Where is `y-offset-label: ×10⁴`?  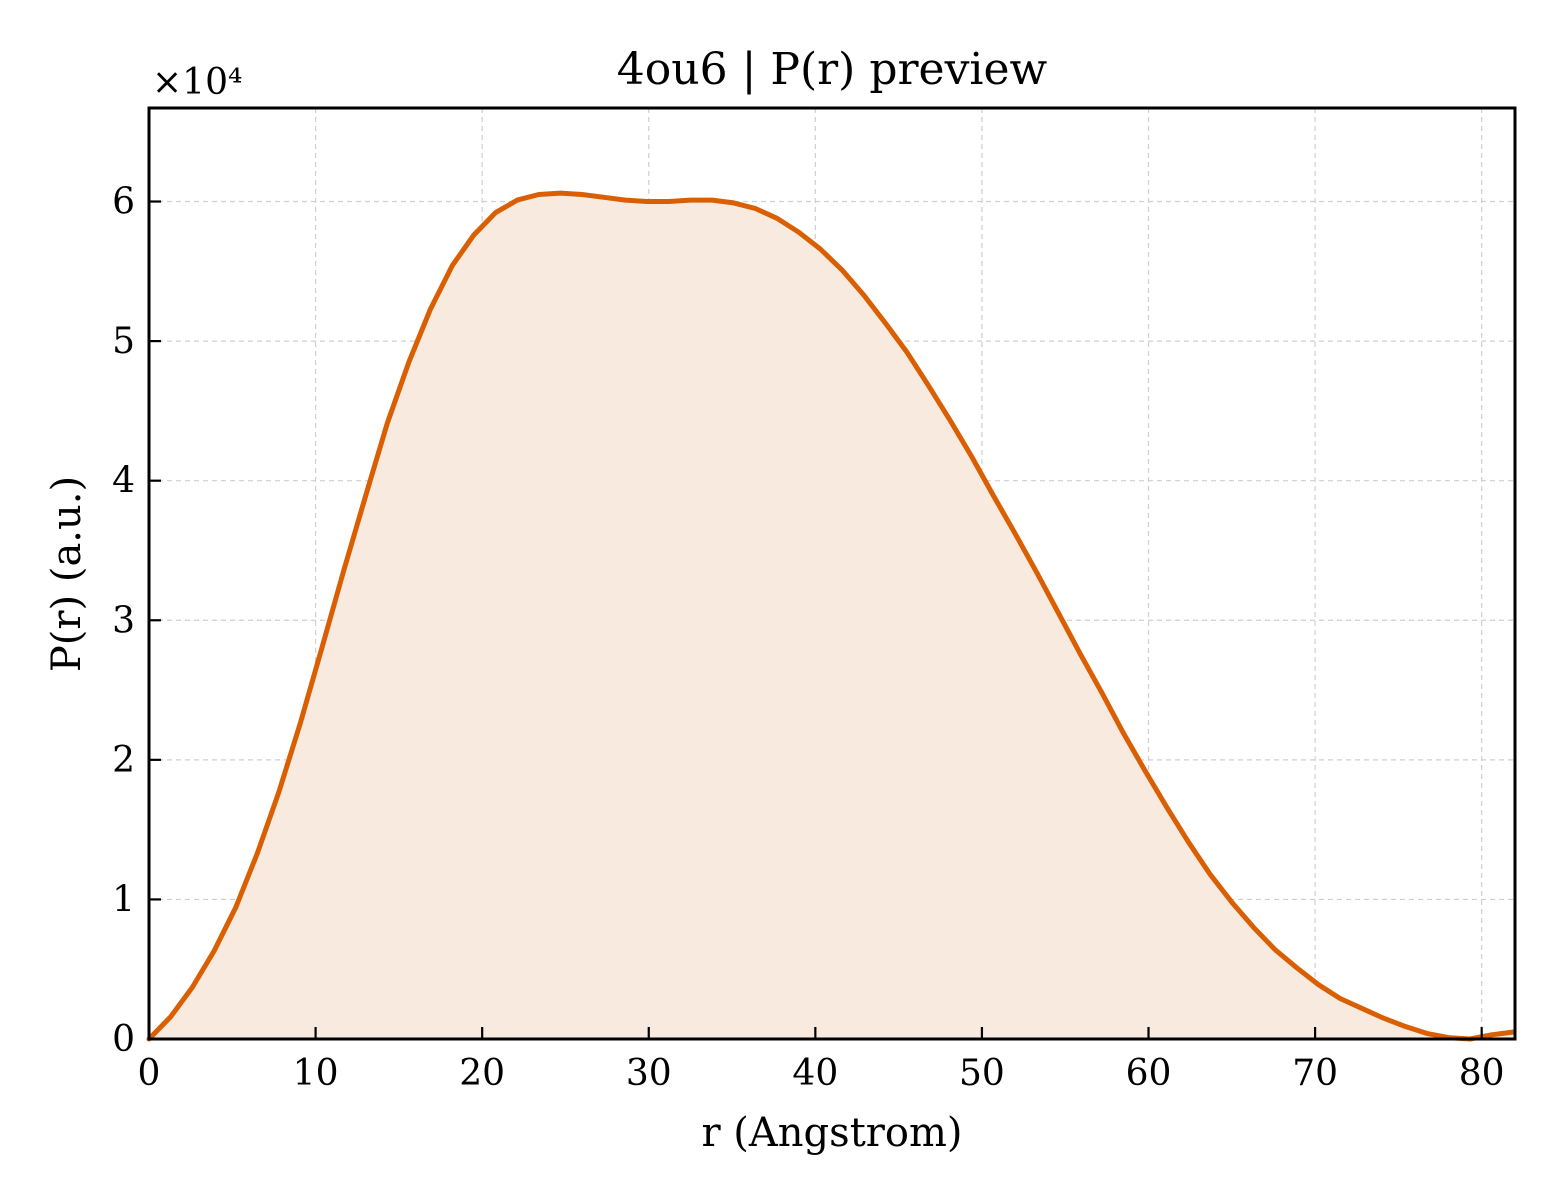
y-offset-label: ×10⁴ is located at coordinates (197, 82).